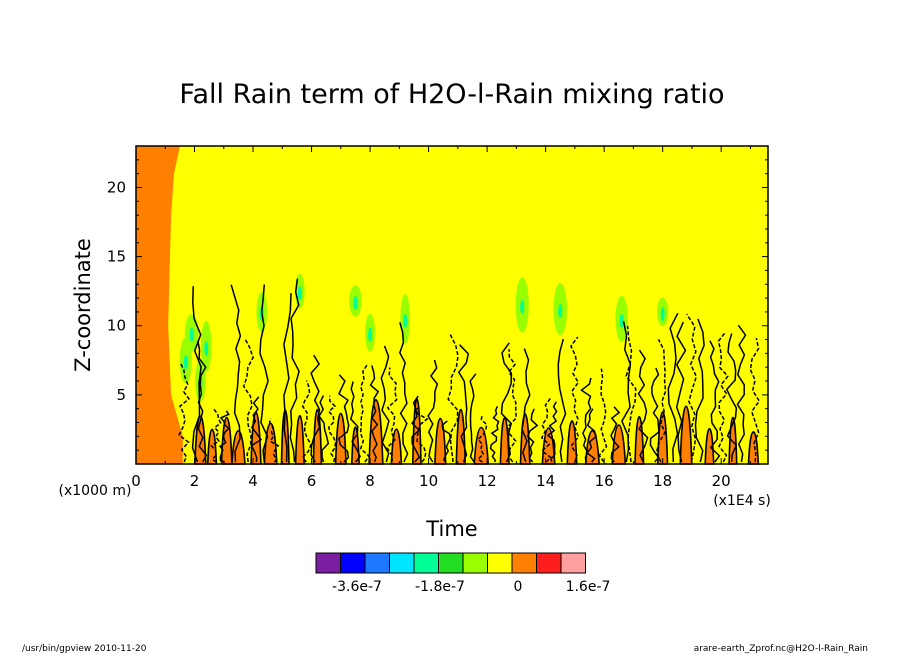 Image resolution: width=904 pixels, height=654 pixels. Describe the element at coordinates (84, 649) in the screenshot. I see `footer-left: /usr/bin/gpview 2010-11-20` at that location.